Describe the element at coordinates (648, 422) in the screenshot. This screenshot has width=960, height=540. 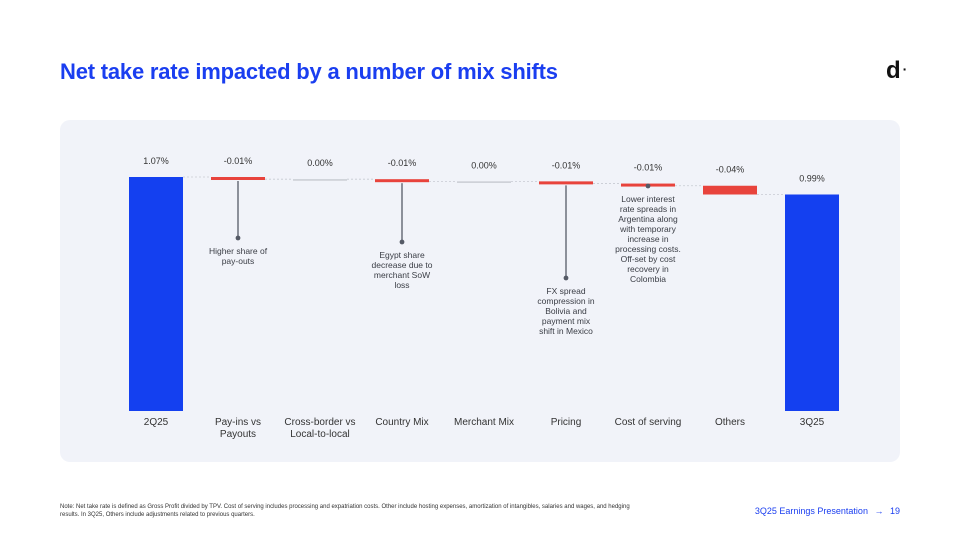
I see `category-label-6: Cost of serving` at that location.